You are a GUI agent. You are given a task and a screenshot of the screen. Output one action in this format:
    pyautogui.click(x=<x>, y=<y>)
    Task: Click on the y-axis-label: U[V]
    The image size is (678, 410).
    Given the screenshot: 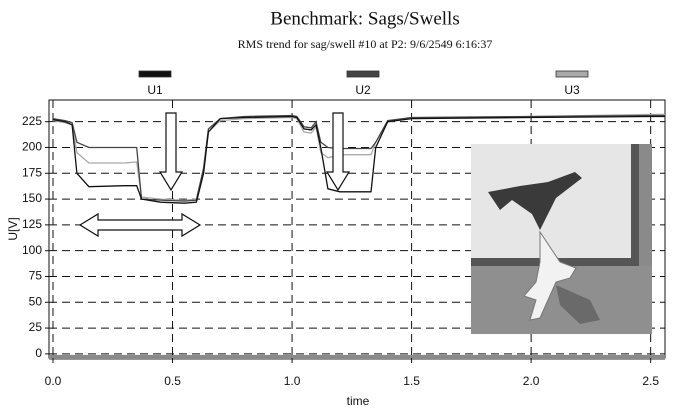 What is the action you would take?
    pyautogui.click(x=13, y=228)
    